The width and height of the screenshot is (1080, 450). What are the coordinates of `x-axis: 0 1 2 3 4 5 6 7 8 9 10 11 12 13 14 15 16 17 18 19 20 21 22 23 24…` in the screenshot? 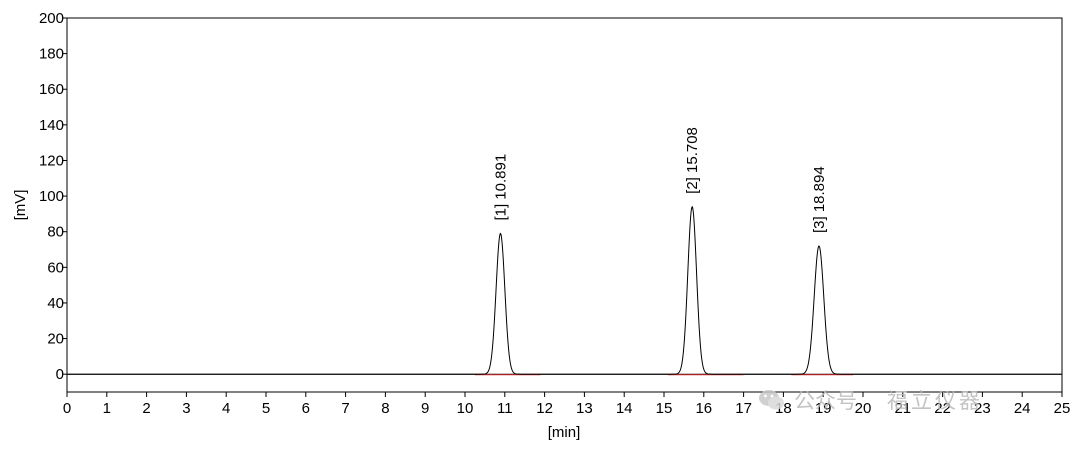 It's located at (567, 404).